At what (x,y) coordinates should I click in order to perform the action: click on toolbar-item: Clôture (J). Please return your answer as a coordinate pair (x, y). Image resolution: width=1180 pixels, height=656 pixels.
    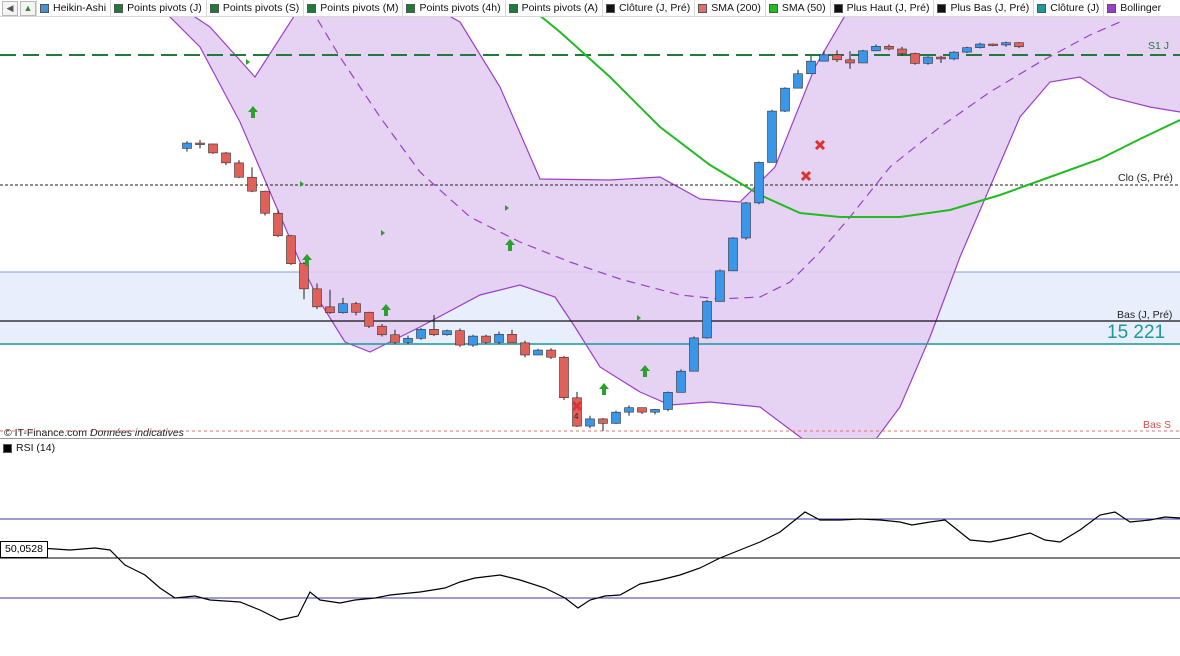
    Looking at the image, I should click on (1068, 8).